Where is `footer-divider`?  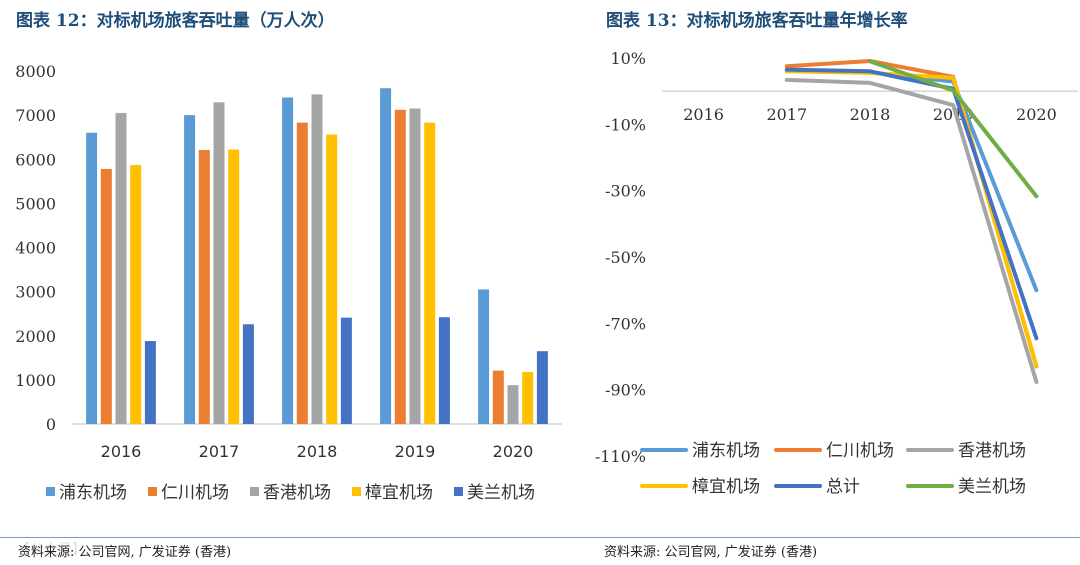 footer-divider is located at coordinates (540, 537).